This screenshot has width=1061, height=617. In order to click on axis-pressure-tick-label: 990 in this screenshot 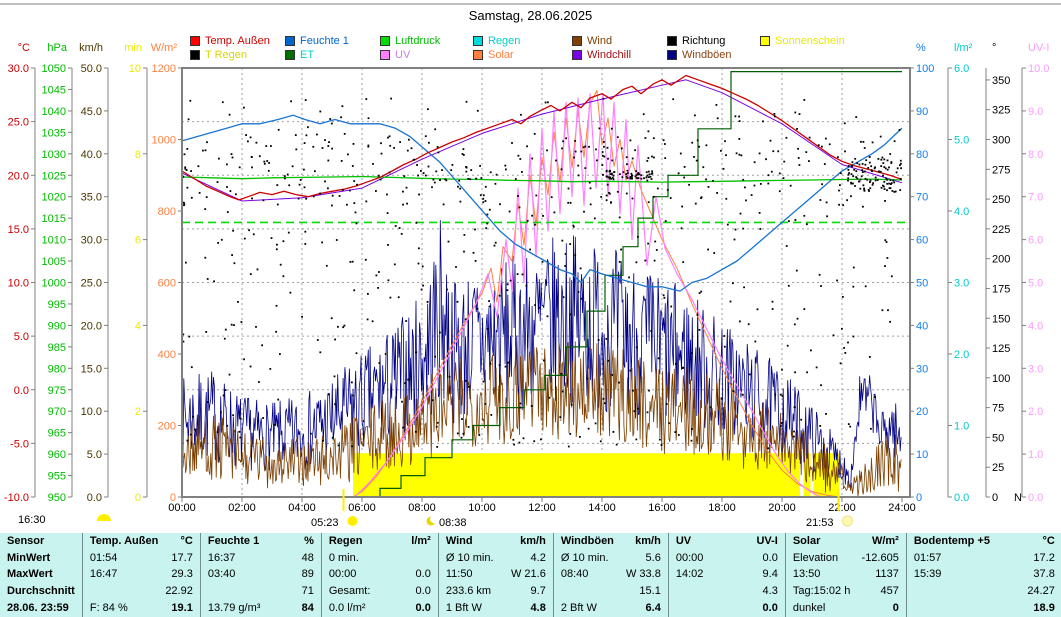, I will do `click(57, 326)`.